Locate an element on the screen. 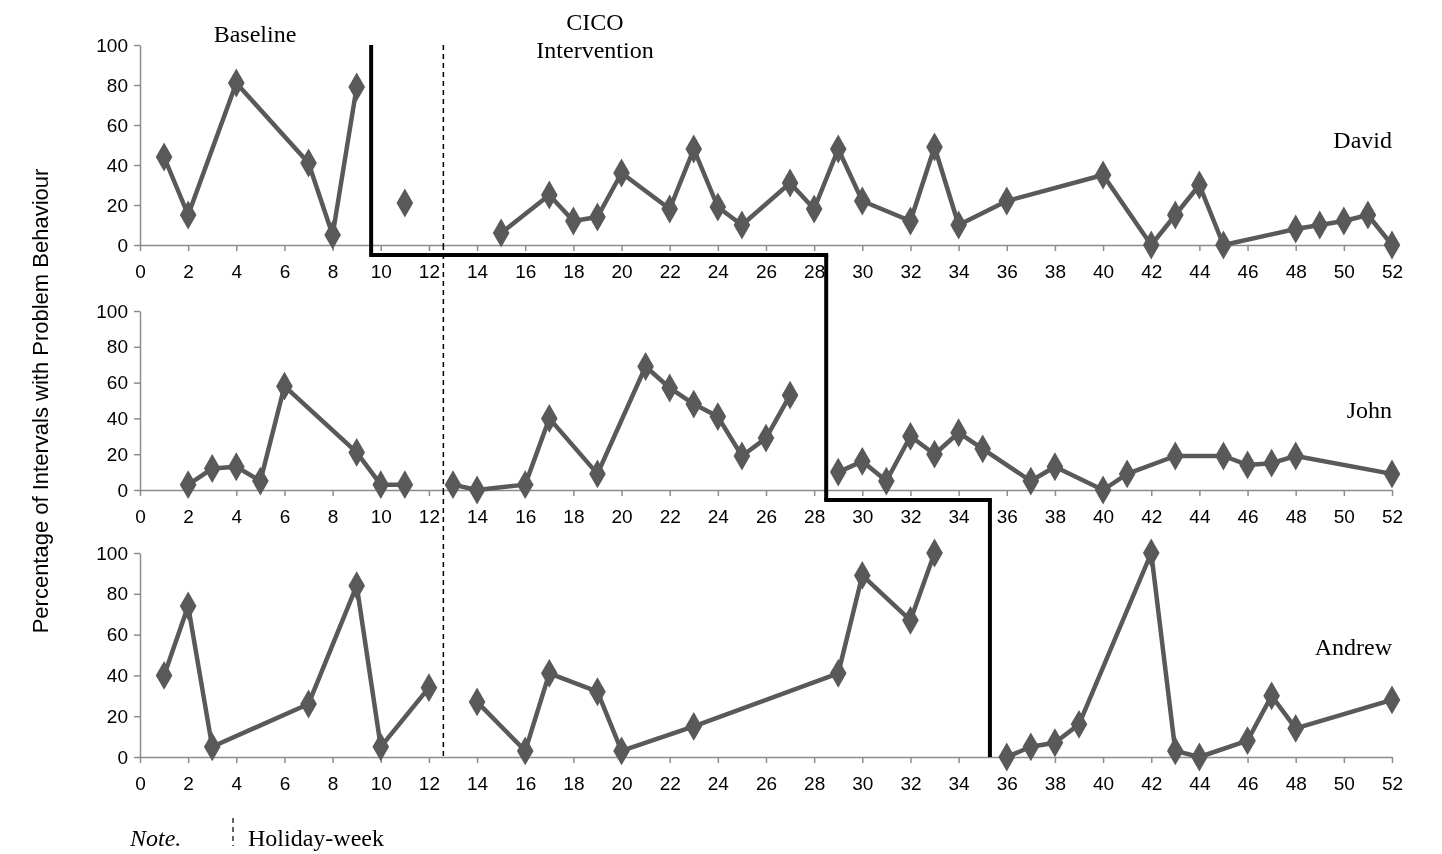 The image size is (1442, 854). annotation: John is located at coordinates (1369, 410).